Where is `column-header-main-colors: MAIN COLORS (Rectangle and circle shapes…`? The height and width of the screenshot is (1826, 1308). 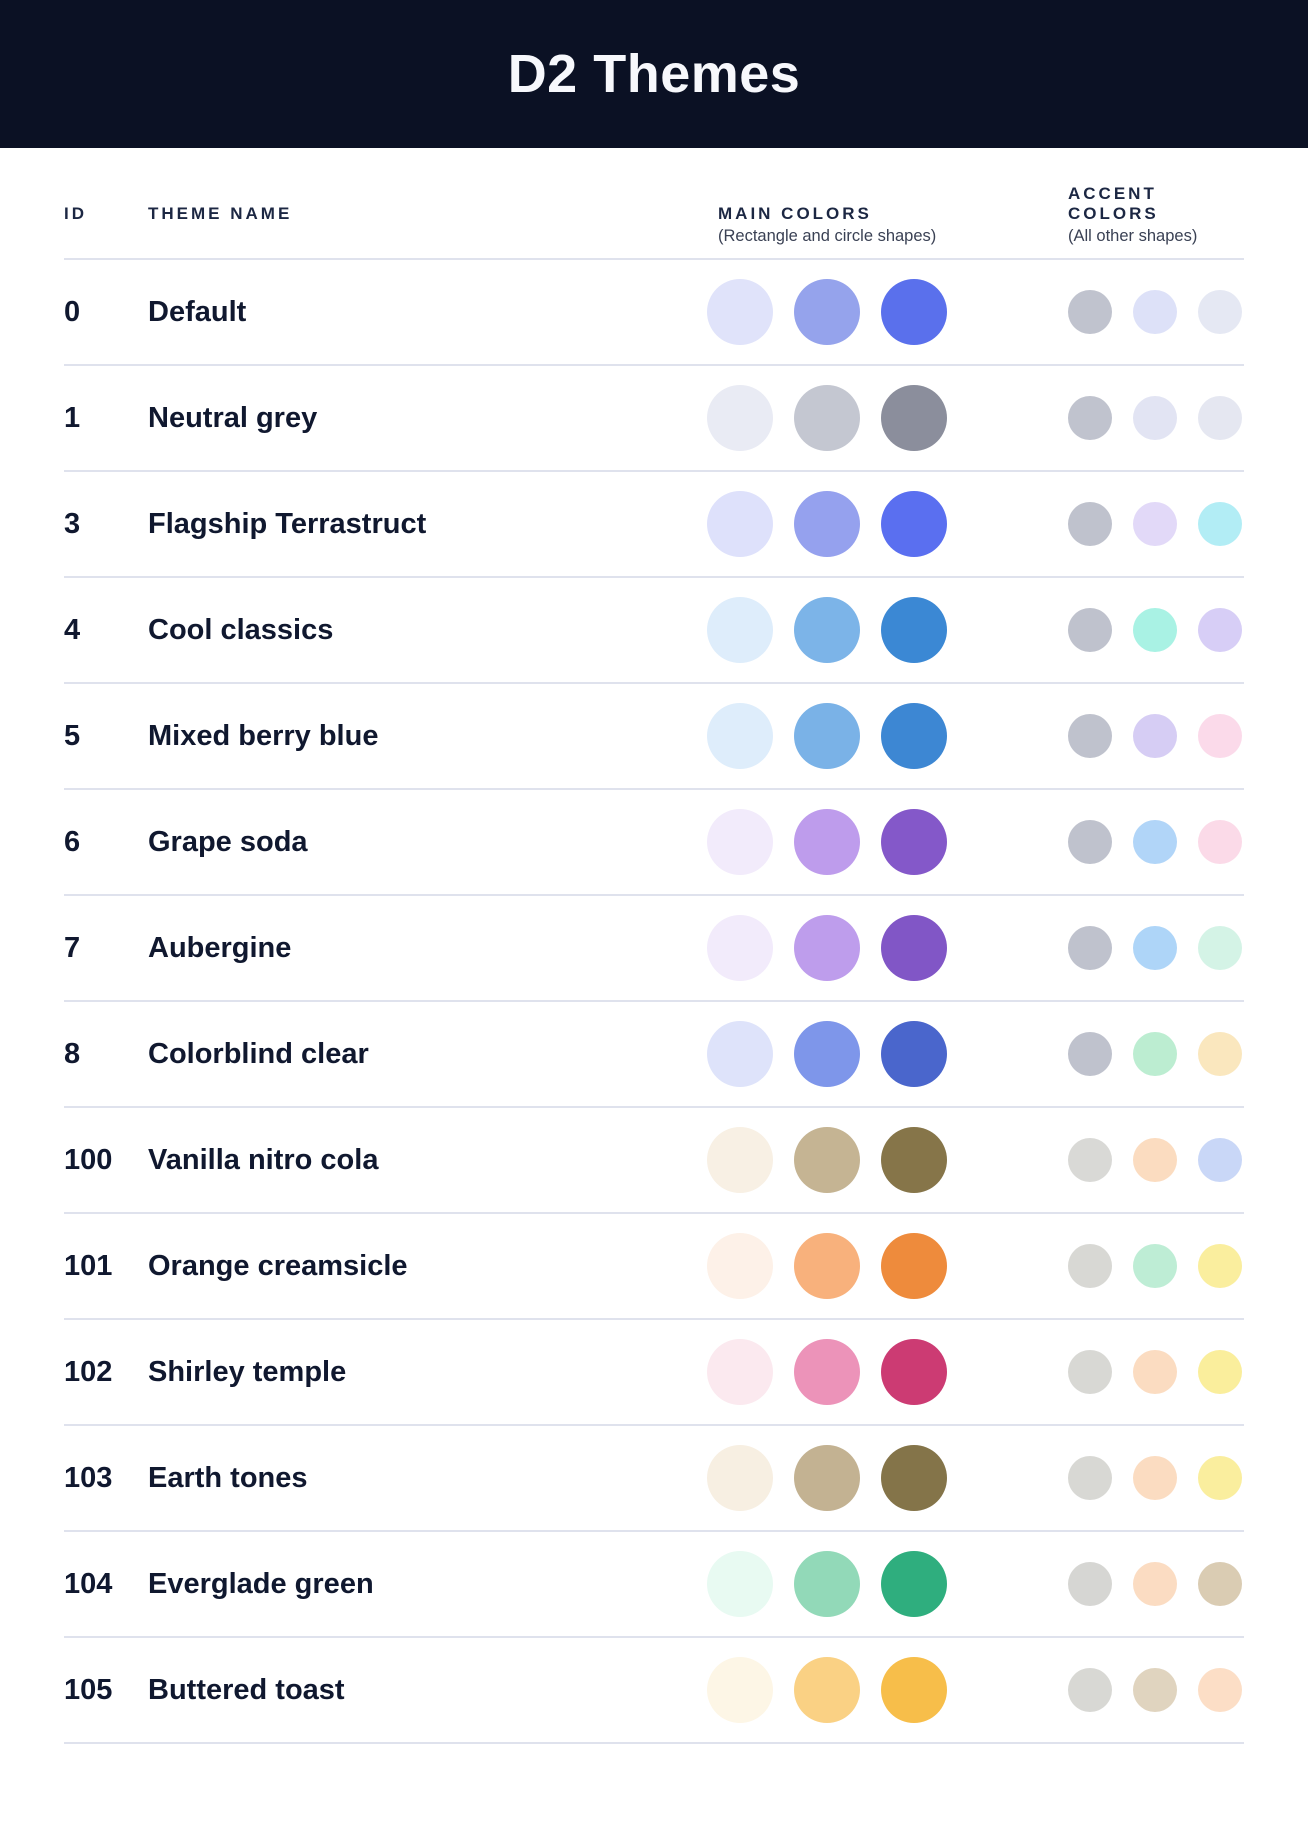
column-header-main-colors: MAIN COLORS (Rectangle and circle shapes… is located at coordinates (827, 226).